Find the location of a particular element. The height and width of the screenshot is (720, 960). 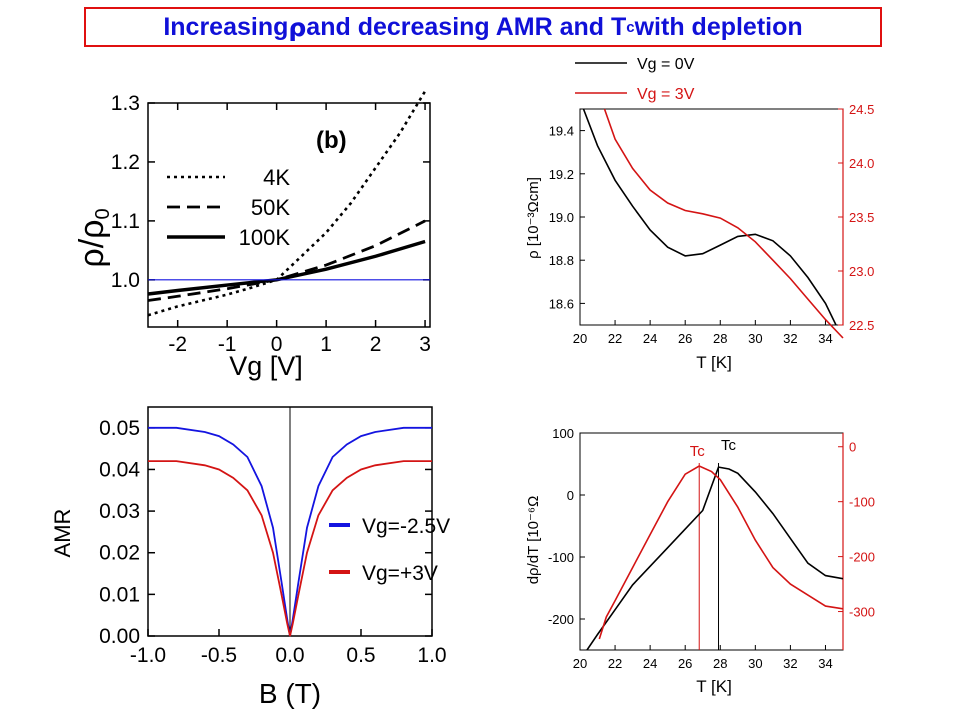

drho-xtick-label: 30 is located at coordinates (755, 663).